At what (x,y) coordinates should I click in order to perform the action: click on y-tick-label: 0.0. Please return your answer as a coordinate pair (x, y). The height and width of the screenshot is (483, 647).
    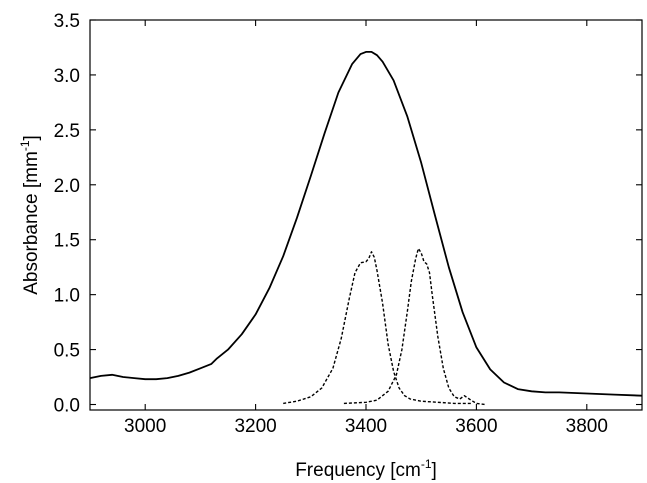
    Looking at the image, I should click on (67, 406).